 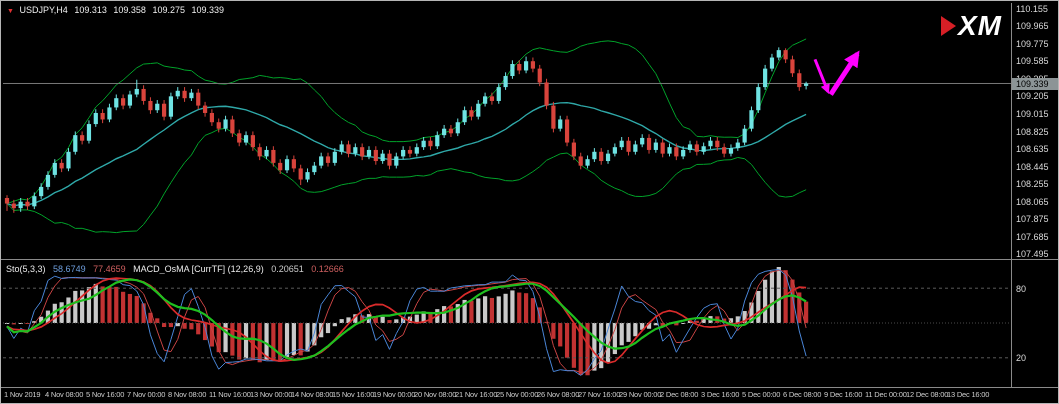 I want to click on time-axis-label: 14 Nov 08:00, so click(x=312, y=394).